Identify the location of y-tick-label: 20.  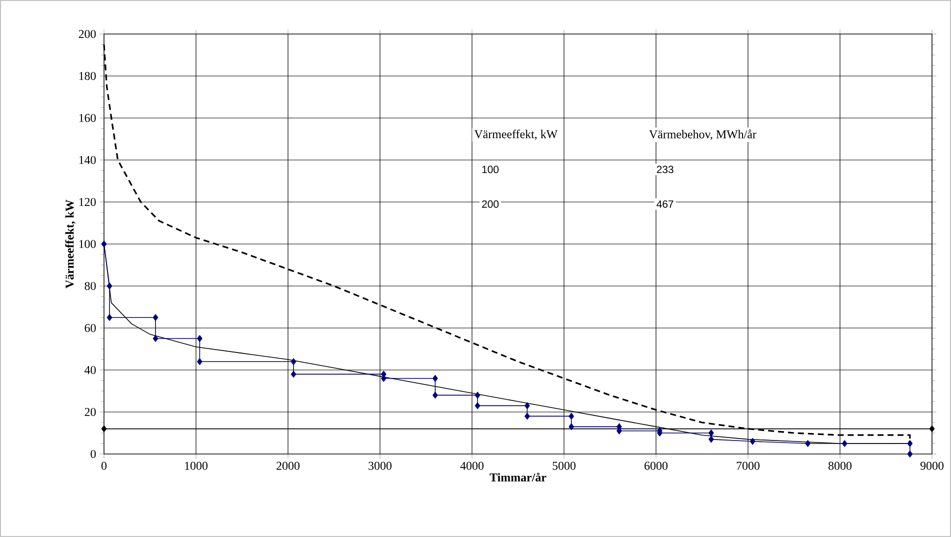
(90, 412).